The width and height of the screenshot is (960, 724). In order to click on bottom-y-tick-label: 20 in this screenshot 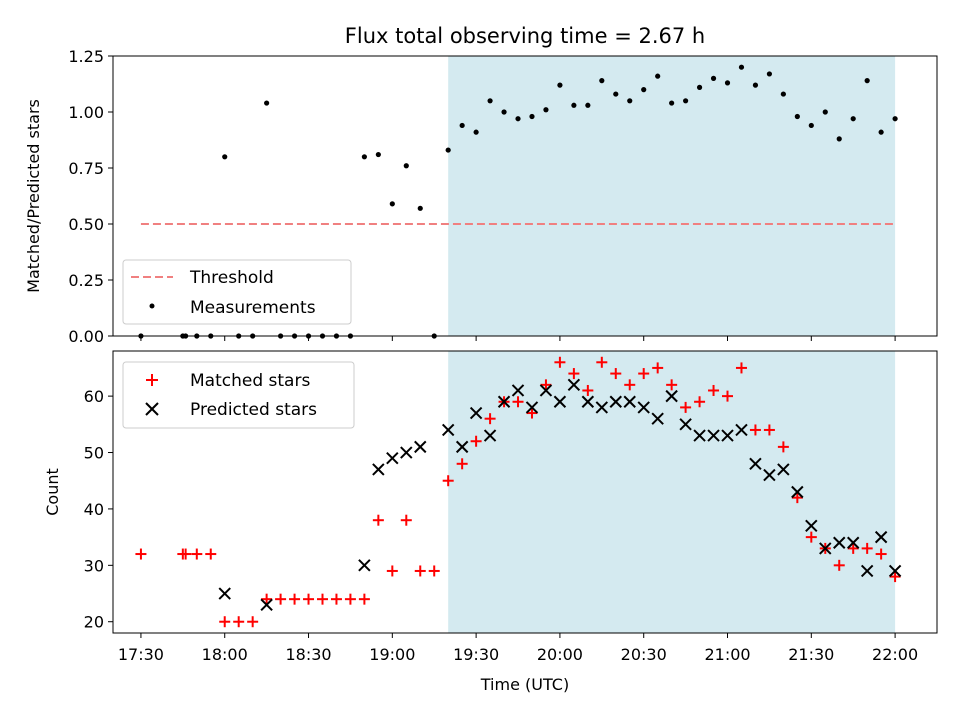, I will do `click(94, 622)`.